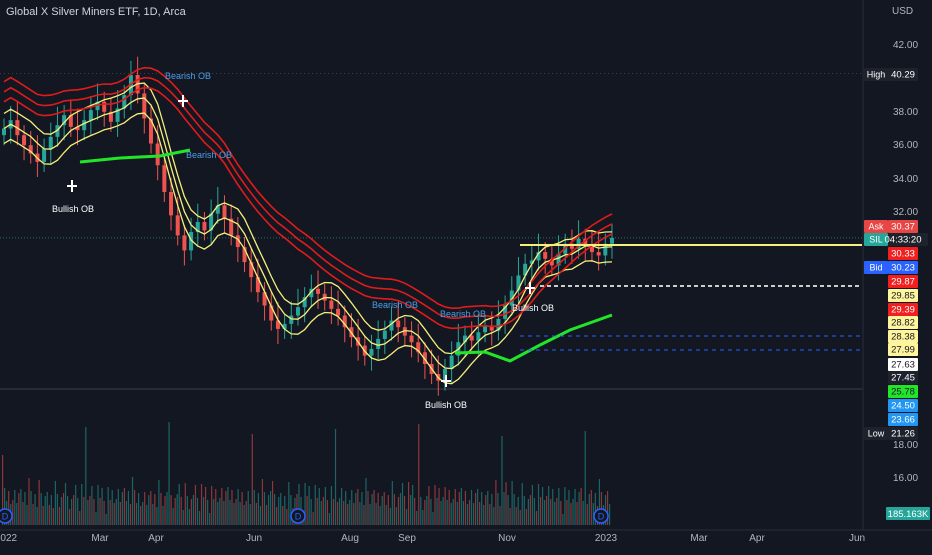 The image size is (932, 555). Describe the element at coordinates (5, 517) in the screenshot. I see `event-marker-glyph: D` at that location.